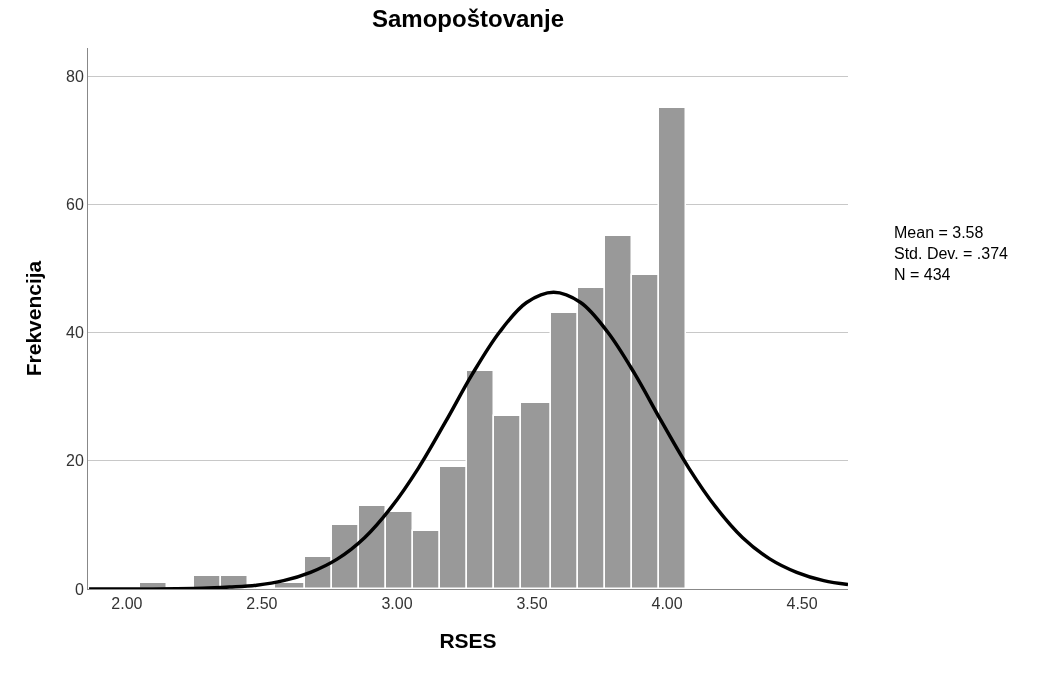 The width and height of the screenshot is (1046, 674). I want to click on y-tick-label: 0, so click(79, 589).